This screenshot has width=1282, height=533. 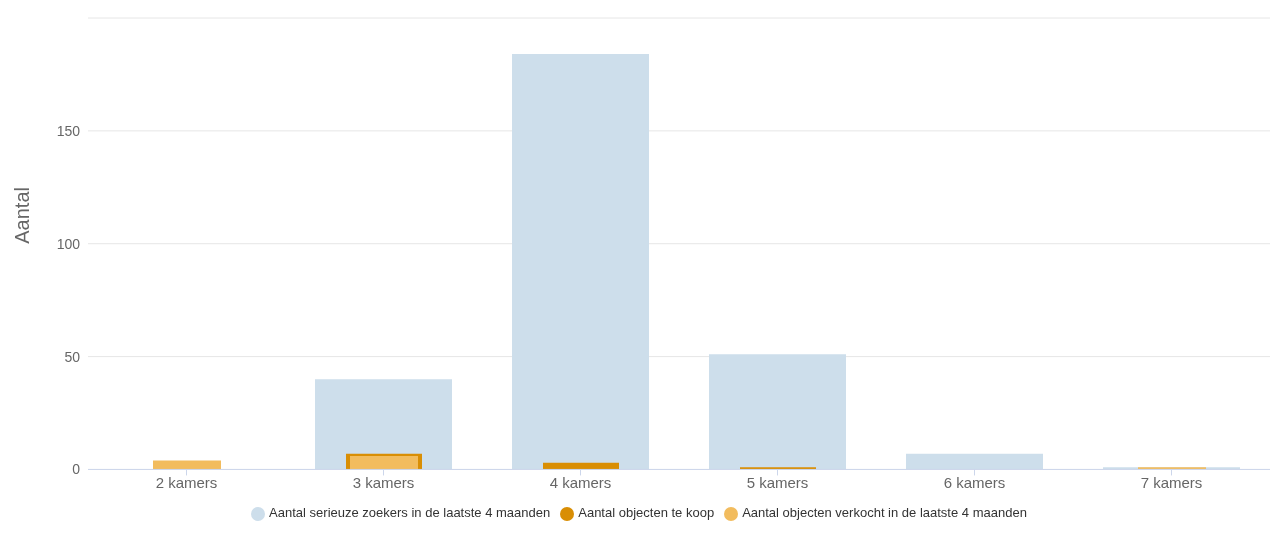 I want to click on y-axis-title: Aantal, so click(x=22, y=215).